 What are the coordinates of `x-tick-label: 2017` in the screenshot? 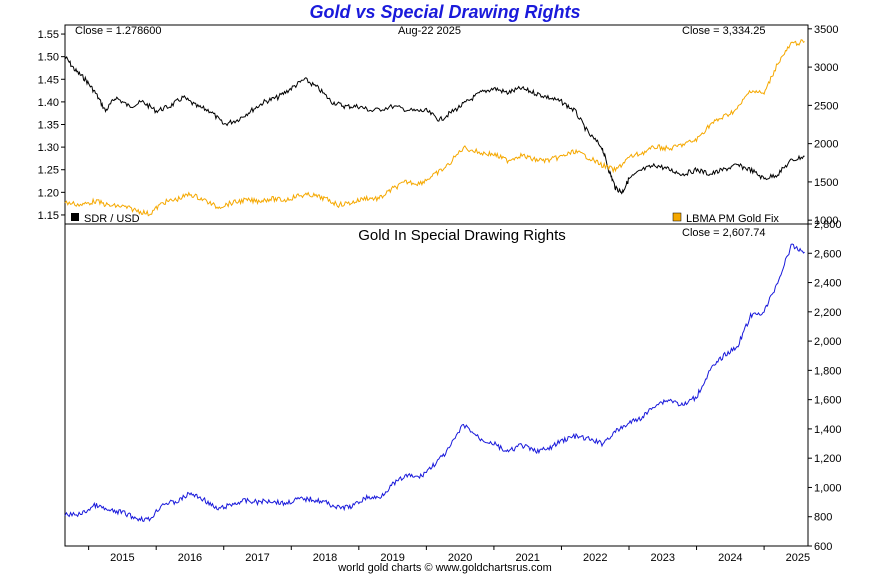 It's located at (257, 558).